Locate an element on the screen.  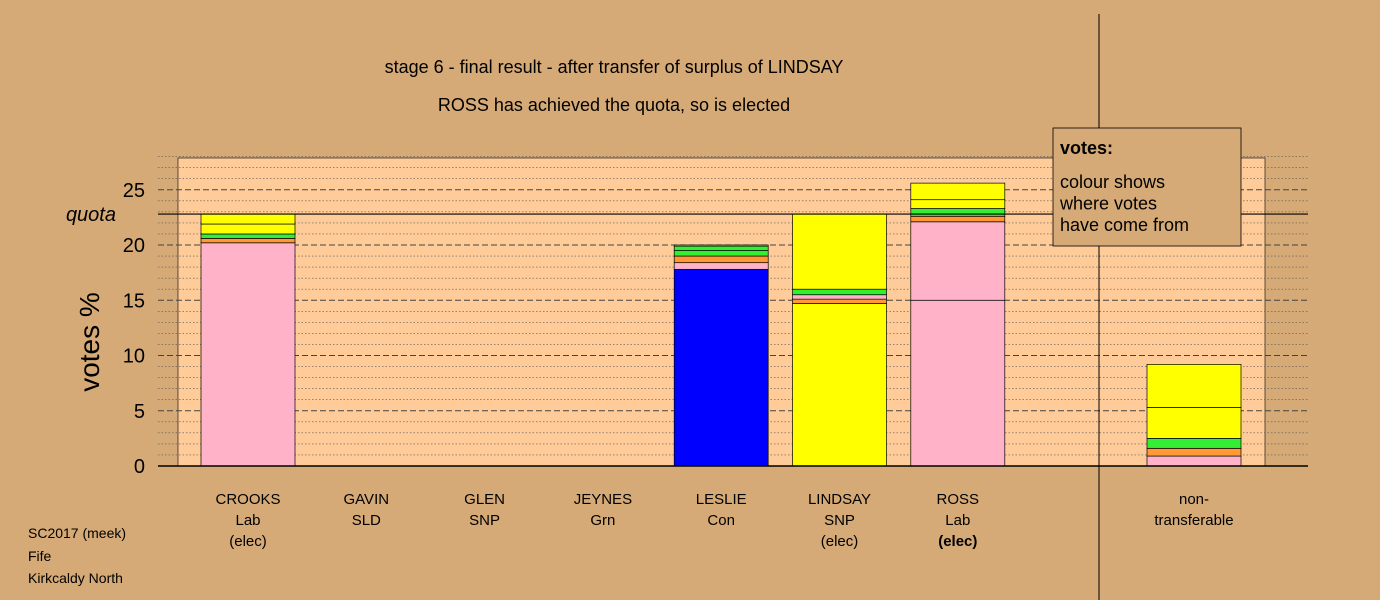
legend-text: where votes is located at coordinates (1108, 204).